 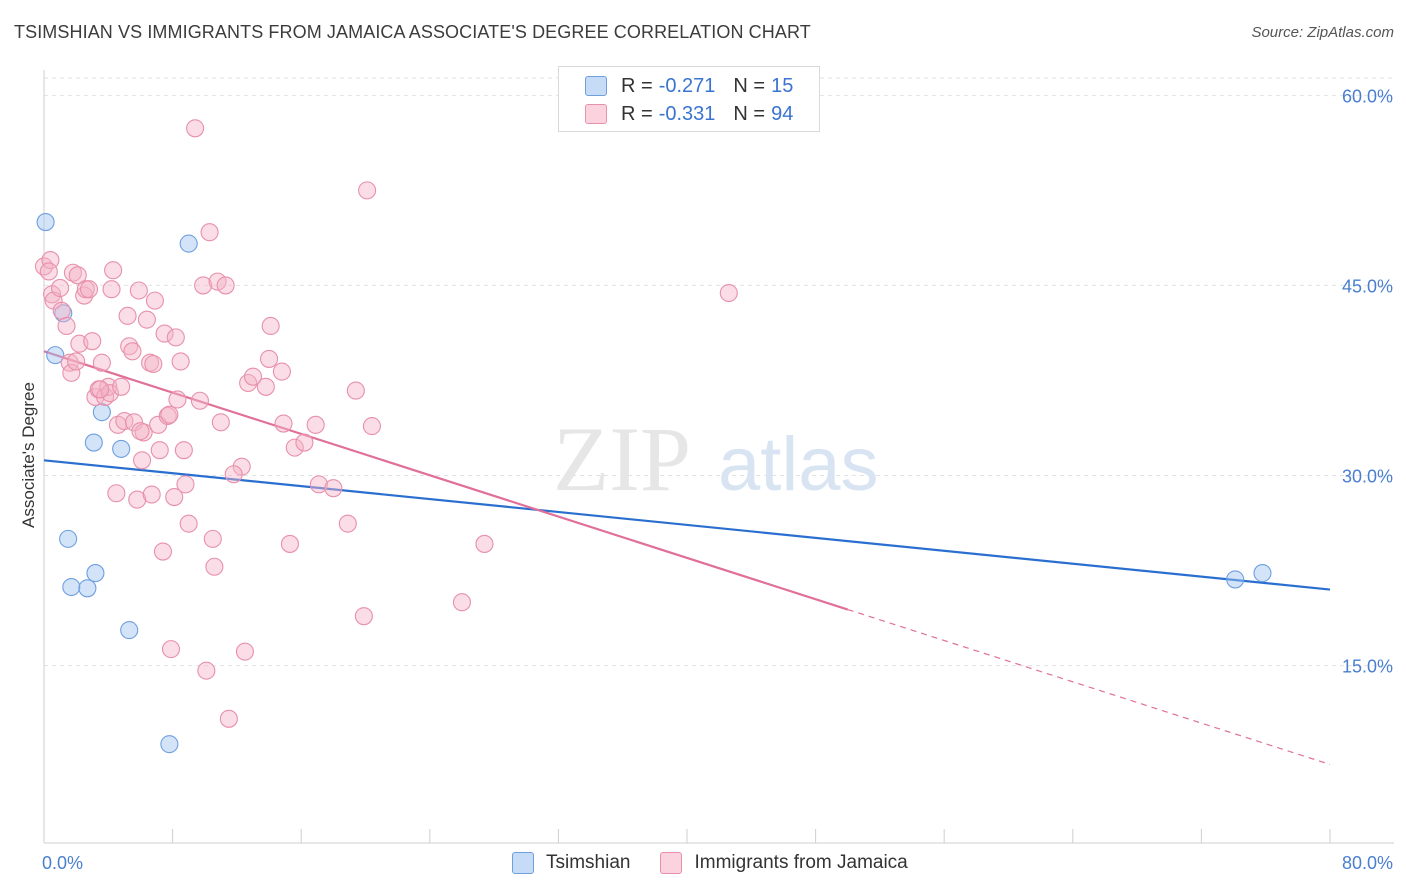 What do you see at coordinates (62, 863) in the screenshot?
I see `x-tick-label: 0.0%` at bounding box center [62, 863].